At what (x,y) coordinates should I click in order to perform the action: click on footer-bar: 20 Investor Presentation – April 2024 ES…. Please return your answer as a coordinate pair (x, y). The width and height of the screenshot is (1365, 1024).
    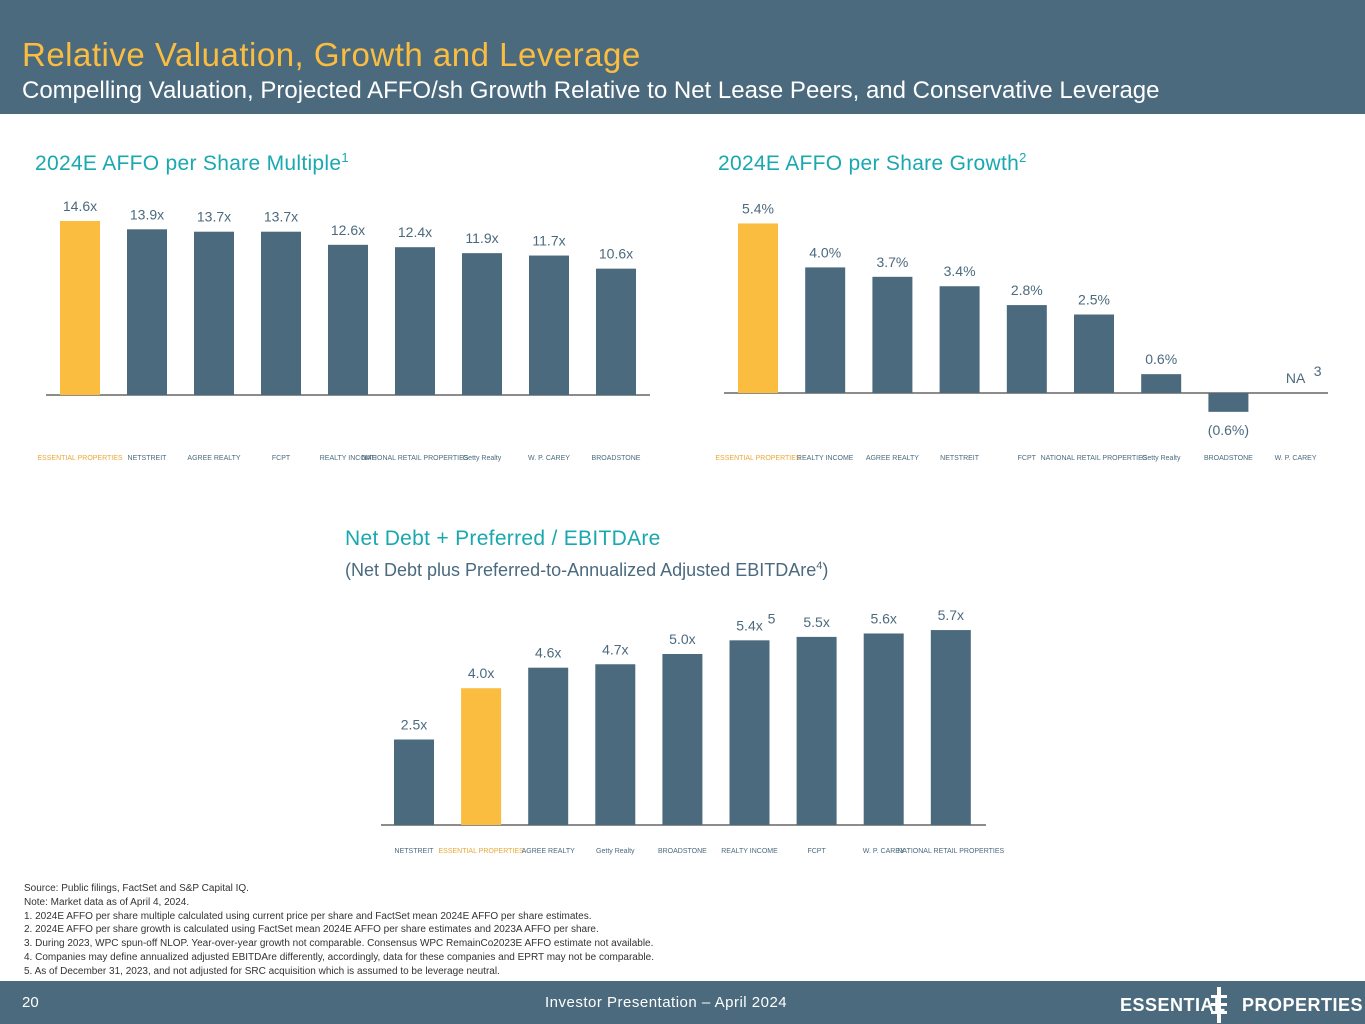
    Looking at the image, I should click on (682, 1002).